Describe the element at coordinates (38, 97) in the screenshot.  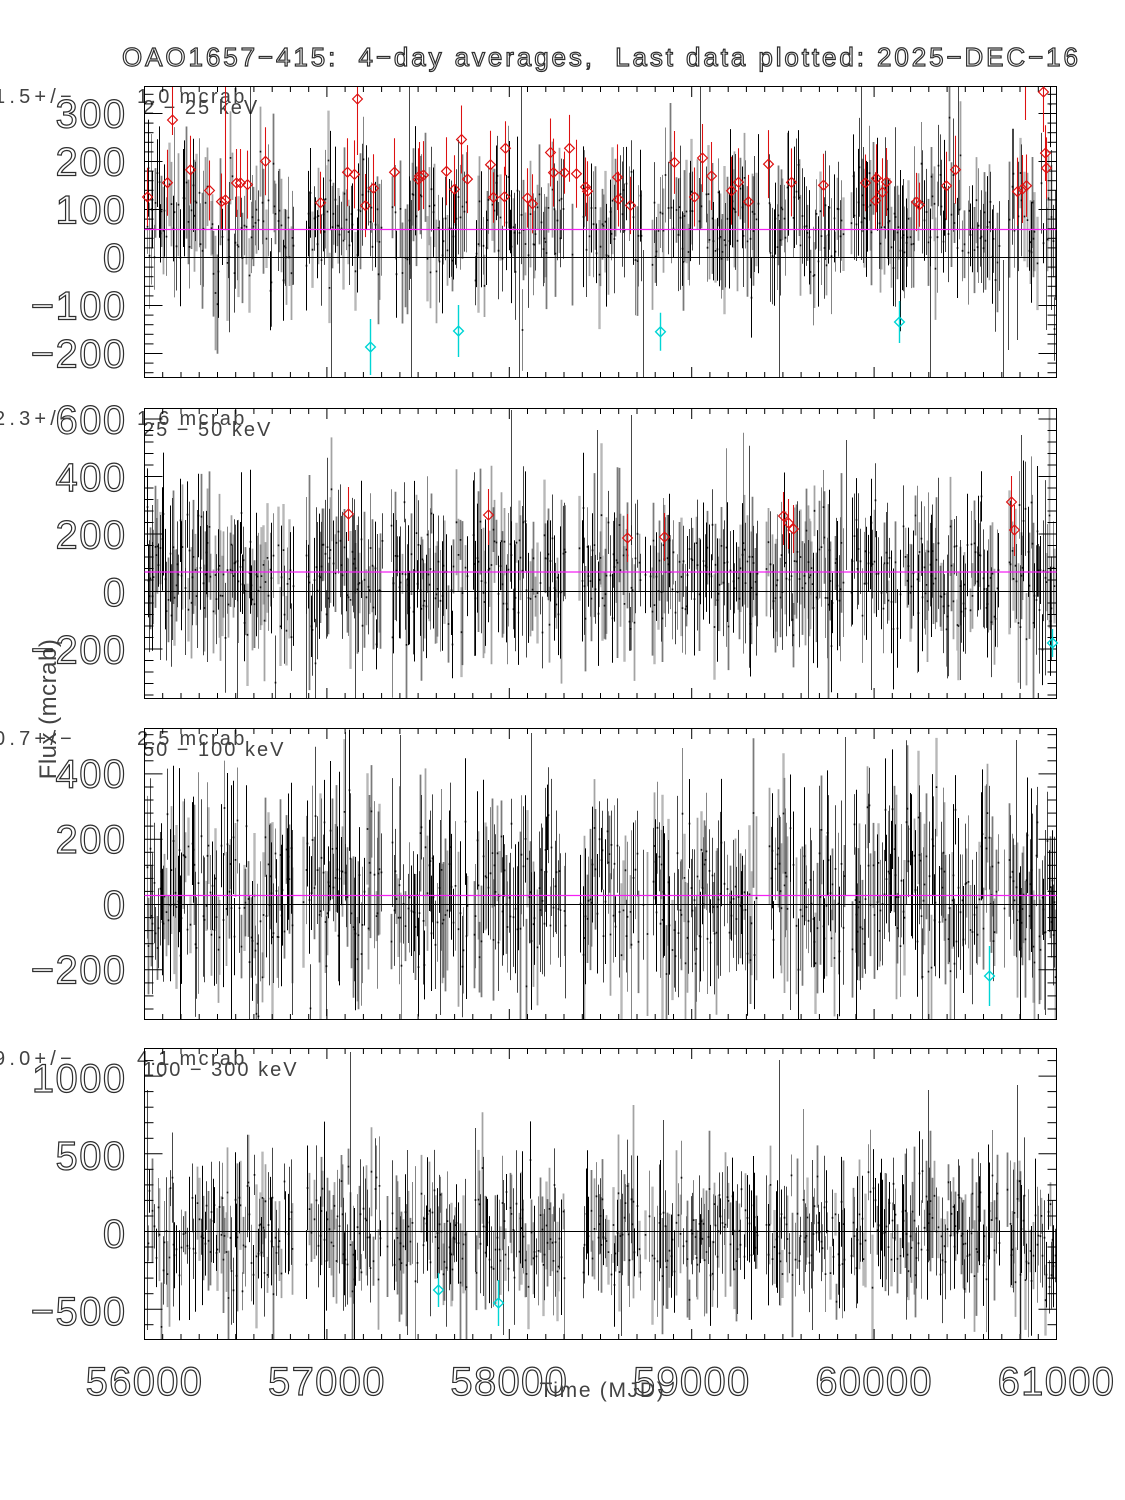
I see `svg-text: 1.5+/−` at that location.